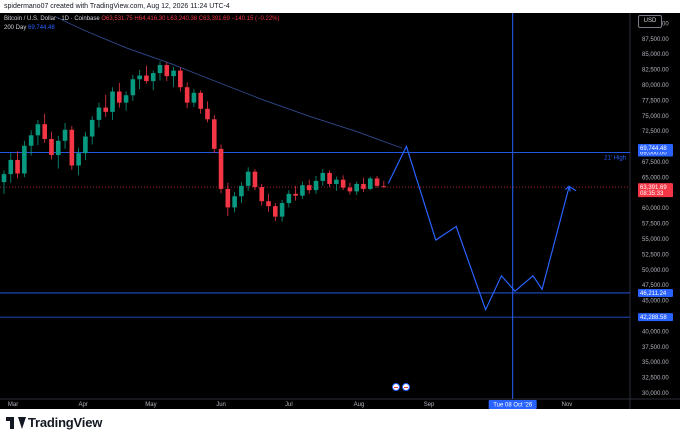  Describe the element at coordinates (150, 405) in the screenshot. I see `x-tick-label: May` at that location.